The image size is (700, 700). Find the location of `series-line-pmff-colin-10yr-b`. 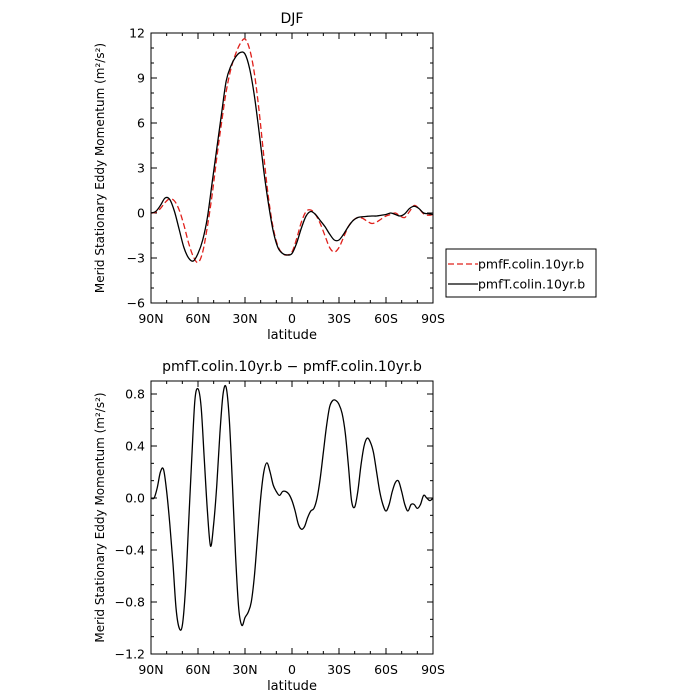

series-line-pmff-colin-10yr-b is located at coordinates (292, 151).